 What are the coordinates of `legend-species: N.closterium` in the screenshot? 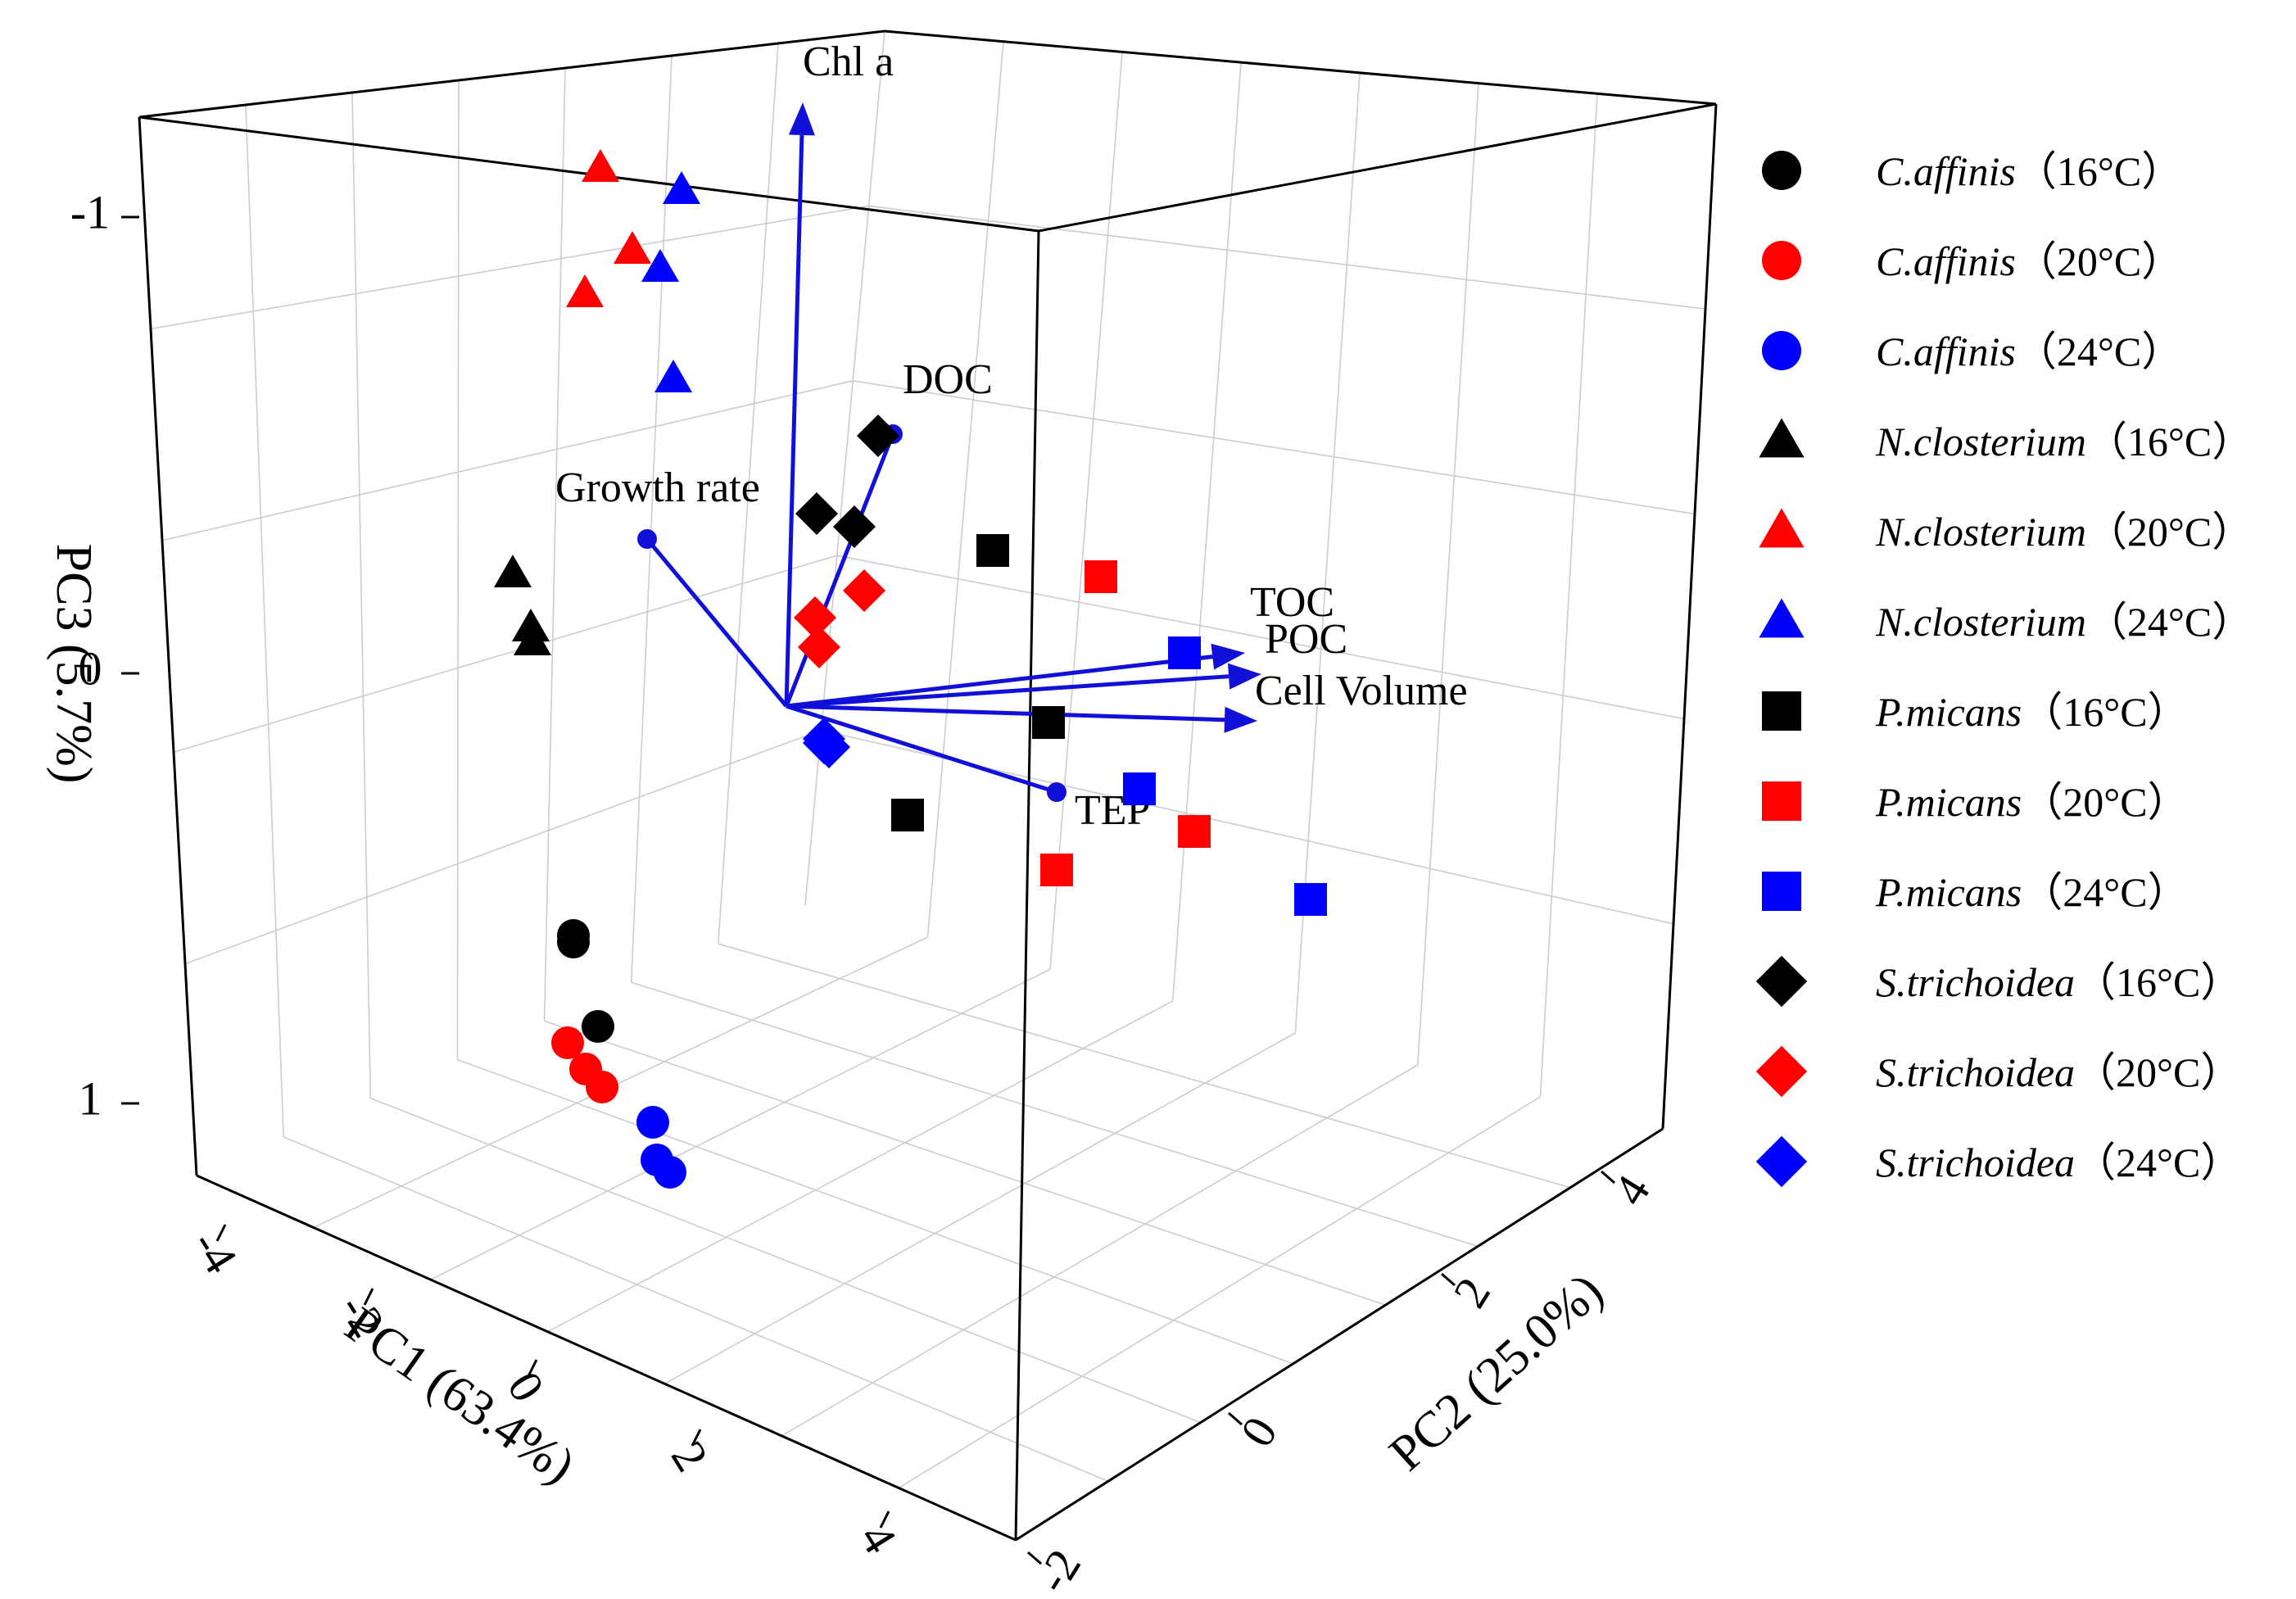 It's located at (1980, 532).